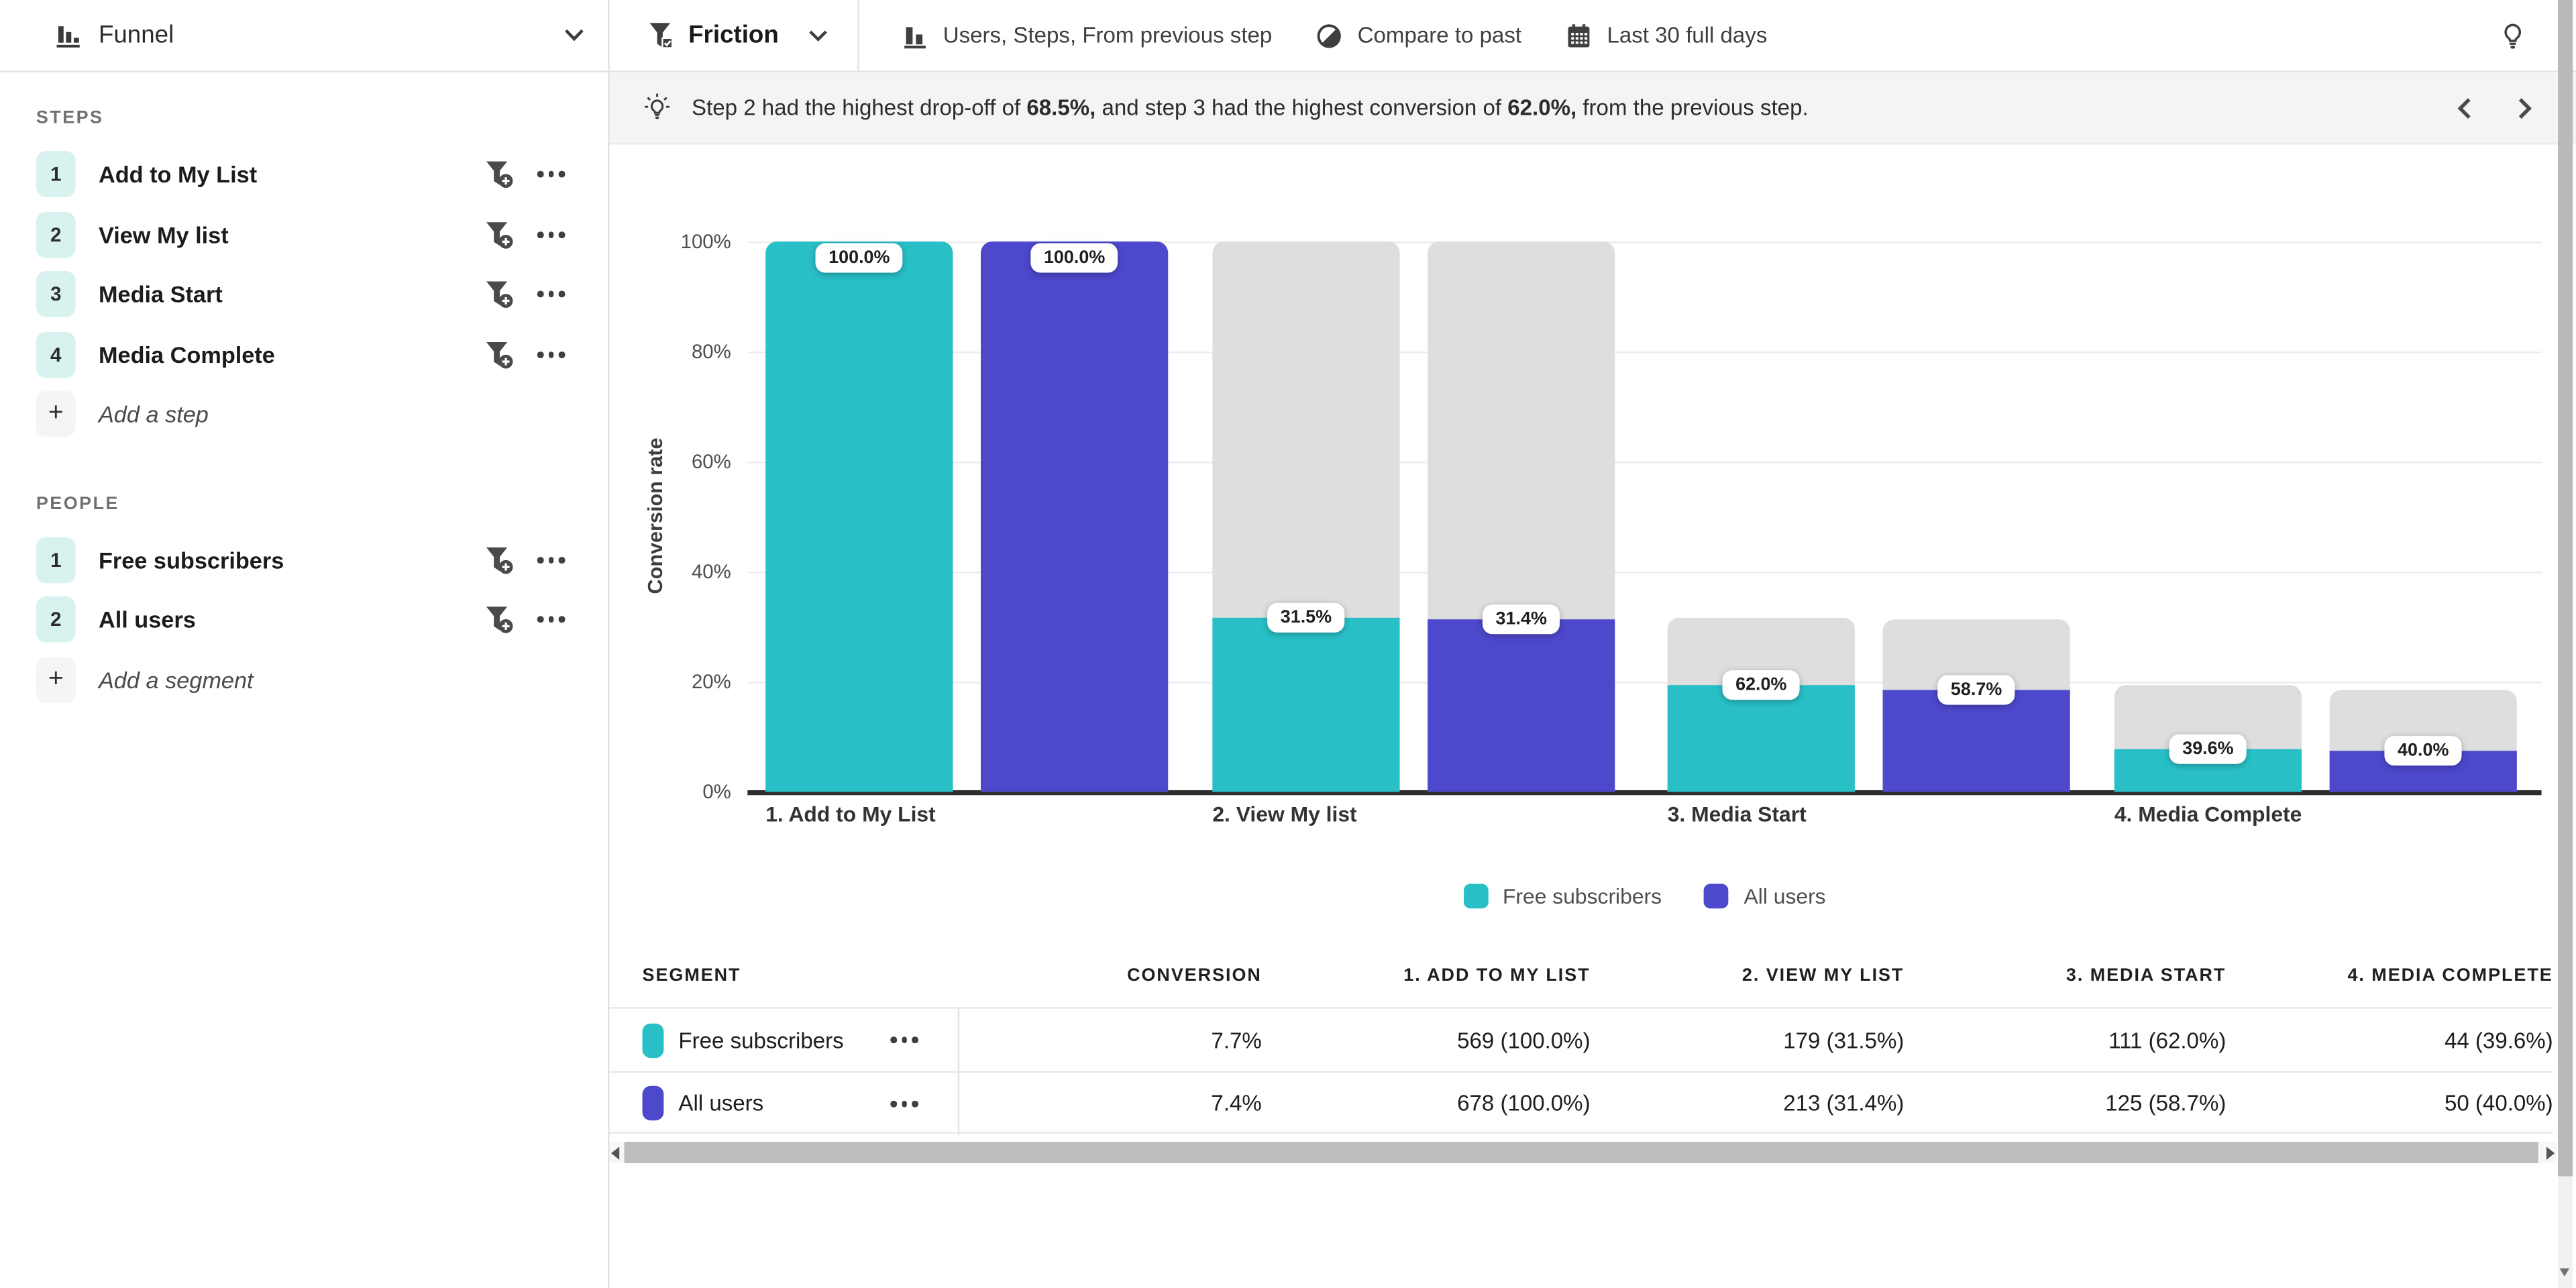 The height and width of the screenshot is (1288, 2576). Describe the element at coordinates (1976, 691) in the screenshot. I see `bar-value-label: 58.7%` at that location.